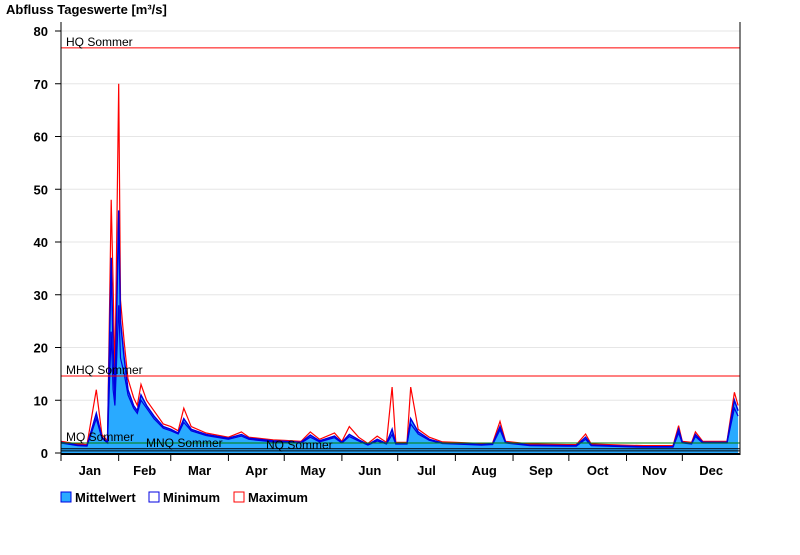  What do you see at coordinates (256, 470) in the screenshot?
I see `x-tick-label: Apr` at bounding box center [256, 470].